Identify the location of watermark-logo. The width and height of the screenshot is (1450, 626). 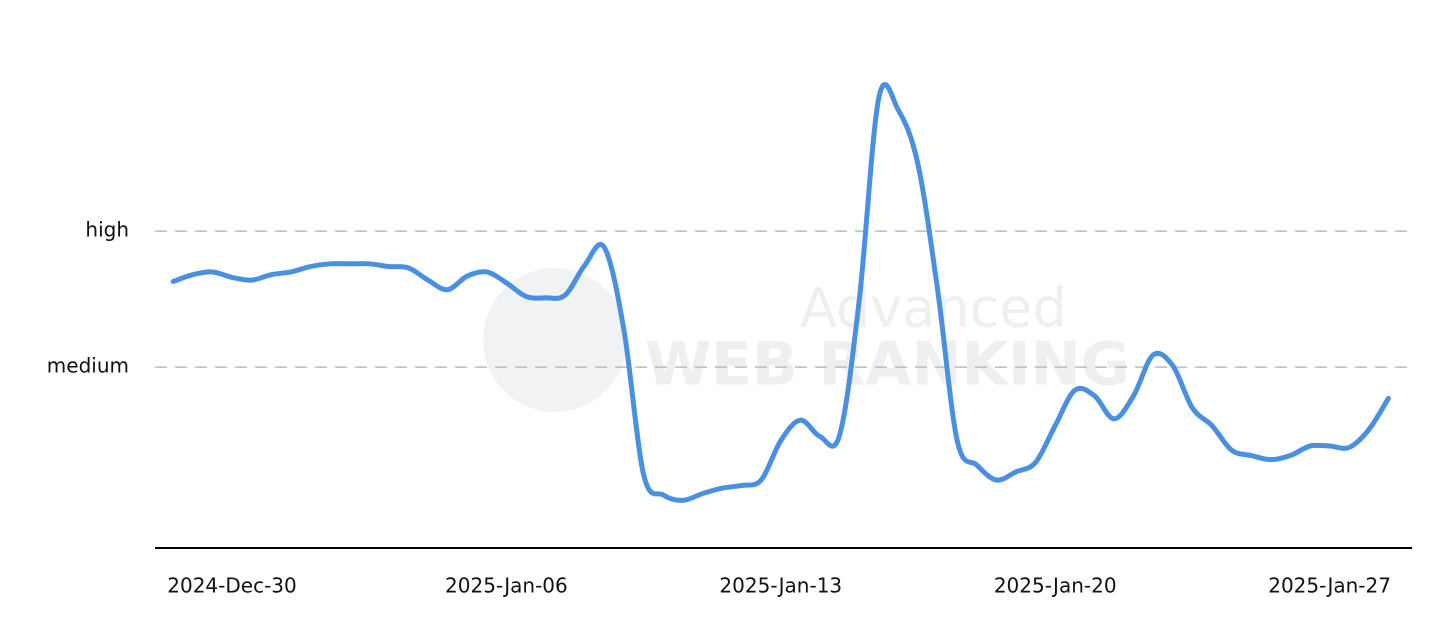
(555, 340).